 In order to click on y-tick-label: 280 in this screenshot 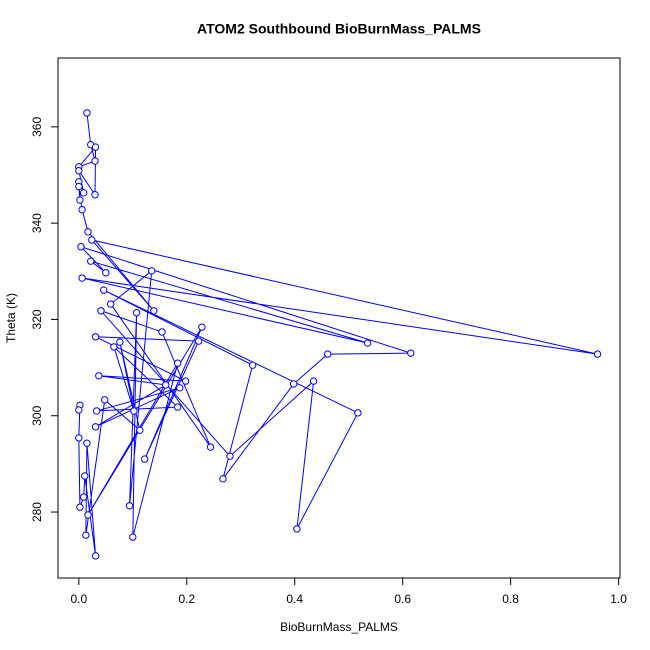, I will do `click(37, 512)`.